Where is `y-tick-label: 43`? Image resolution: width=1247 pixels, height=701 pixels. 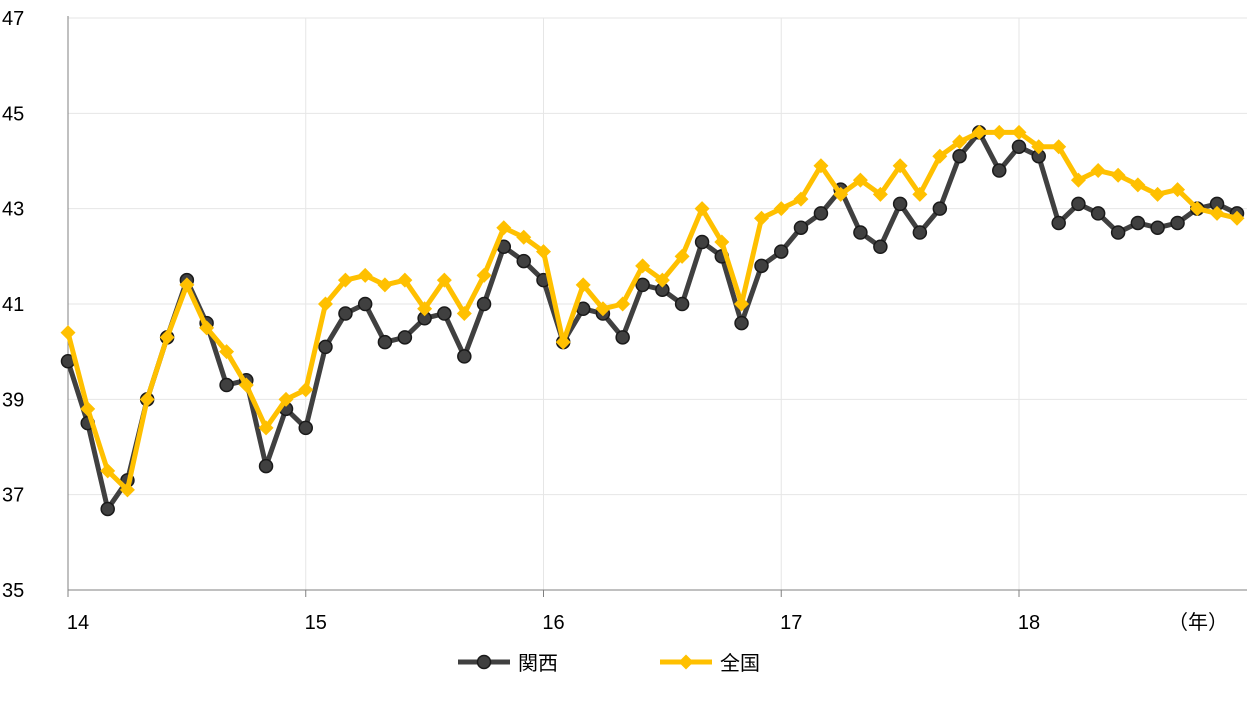 y-tick-label: 43 is located at coordinates (13, 210).